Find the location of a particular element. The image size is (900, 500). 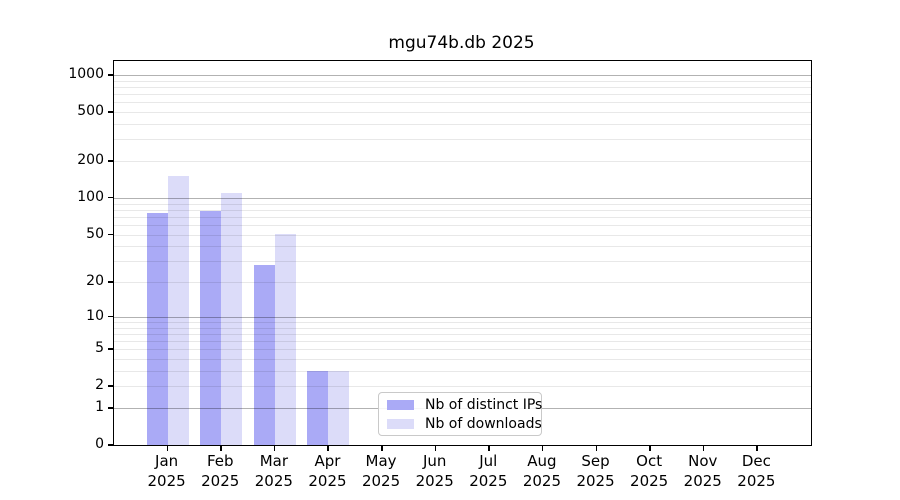

legend-item: Nb of downloads is located at coordinates (460, 423).